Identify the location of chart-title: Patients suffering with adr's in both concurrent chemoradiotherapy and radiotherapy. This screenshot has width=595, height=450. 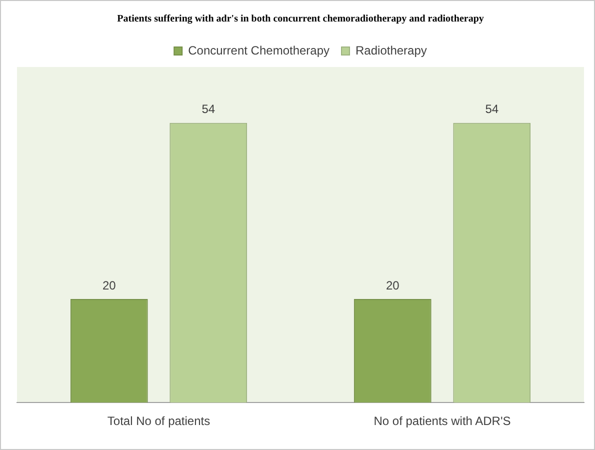
(300, 19).